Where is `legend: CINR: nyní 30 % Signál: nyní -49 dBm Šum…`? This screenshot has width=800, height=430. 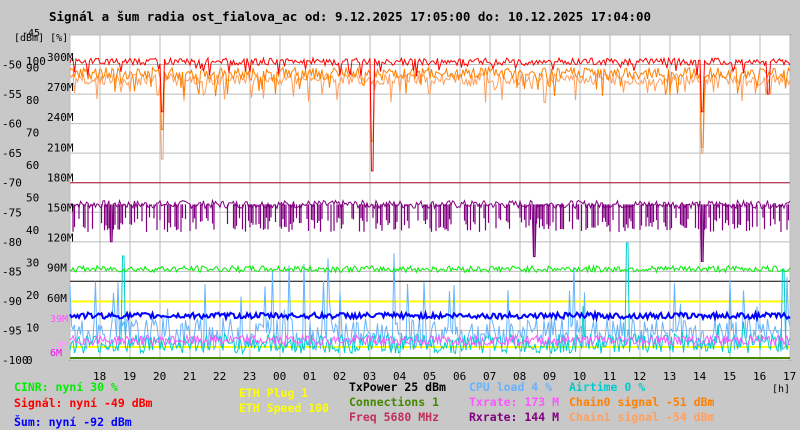 legend: CINR: nyní 30 % Signál: nyní -49 dBm Šum… is located at coordinates (400, 404).